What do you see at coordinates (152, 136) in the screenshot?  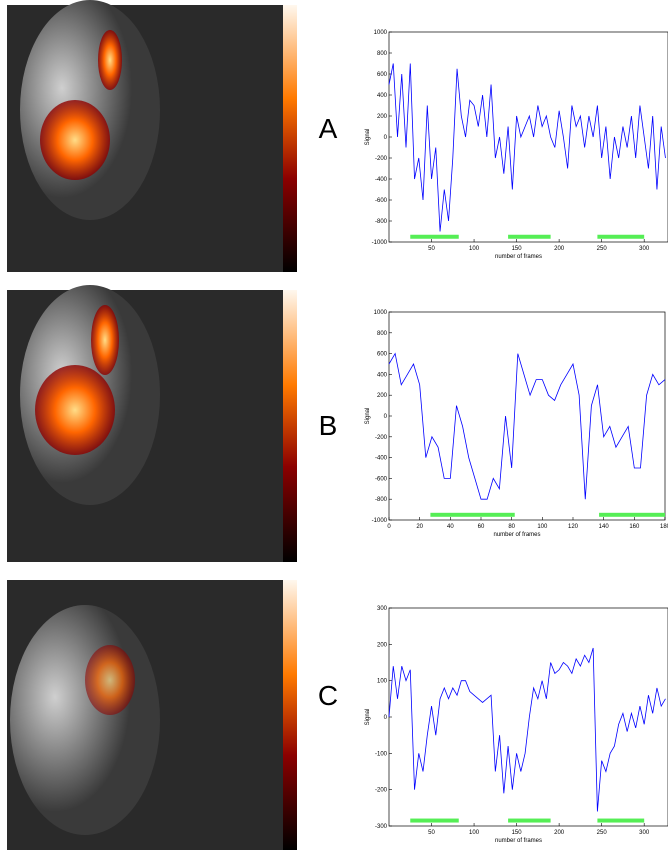 I see `mri-image-a` at bounding box center [152, 136].